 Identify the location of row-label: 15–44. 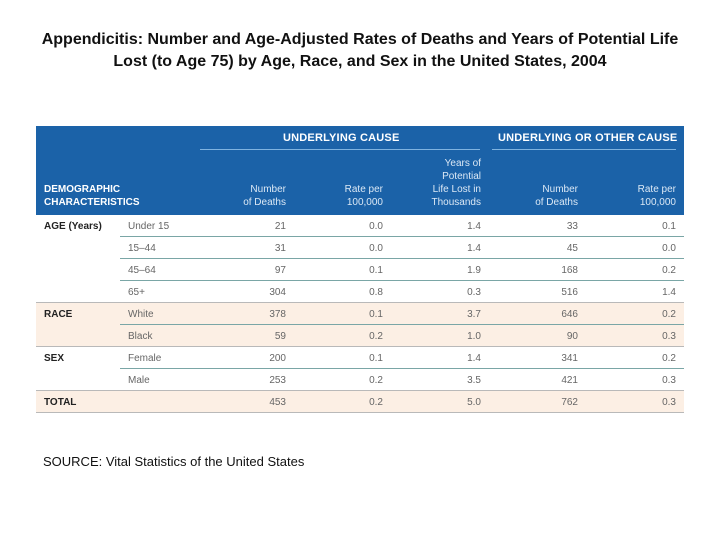
(142, 248).